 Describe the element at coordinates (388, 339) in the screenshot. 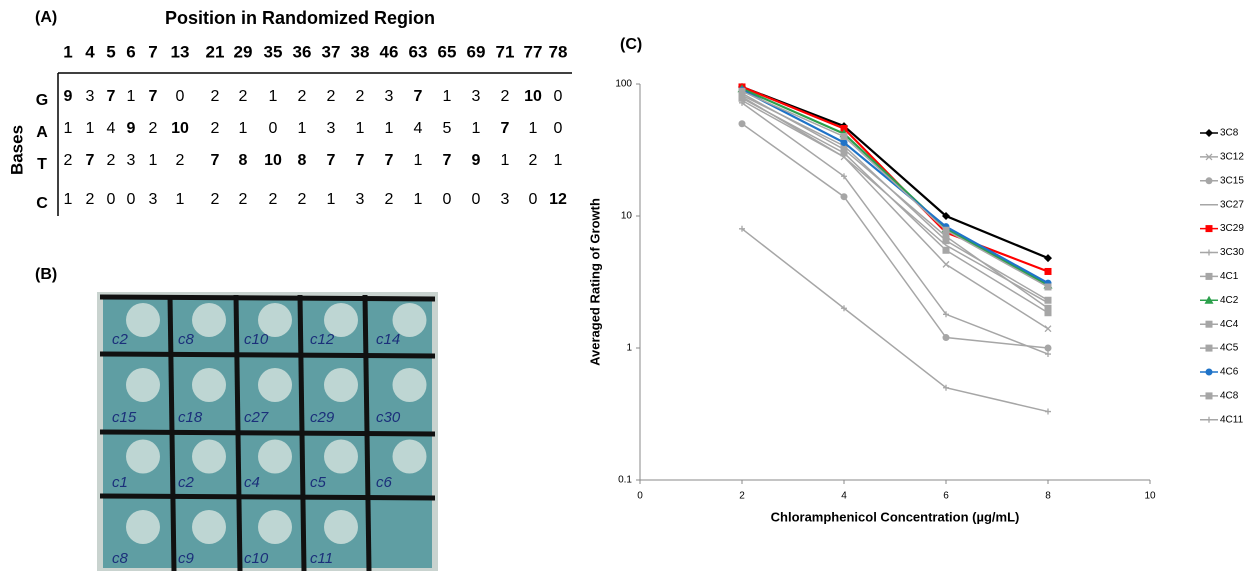

I see `plate-label: c14` at that location.